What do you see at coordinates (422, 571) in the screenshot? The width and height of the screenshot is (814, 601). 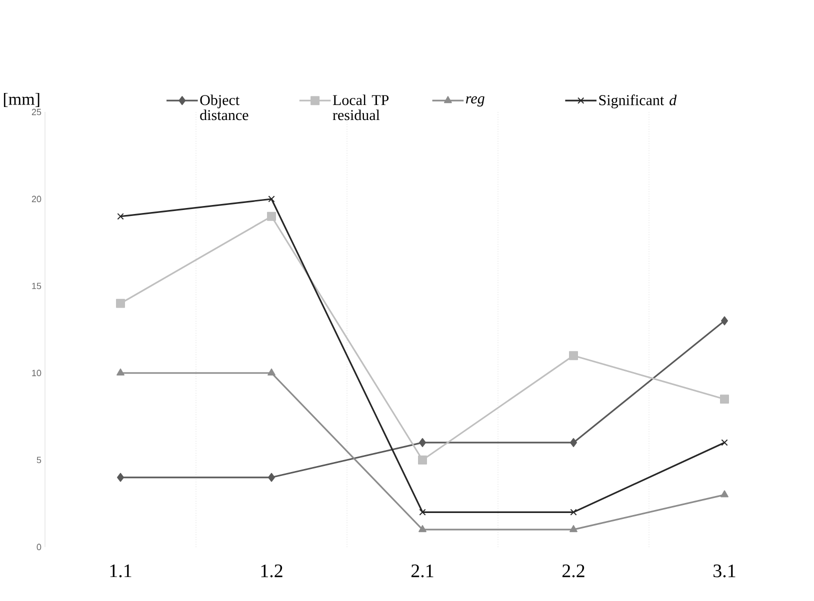 I see `x-tick-label: 2.1` at bounding box center [422, 571].